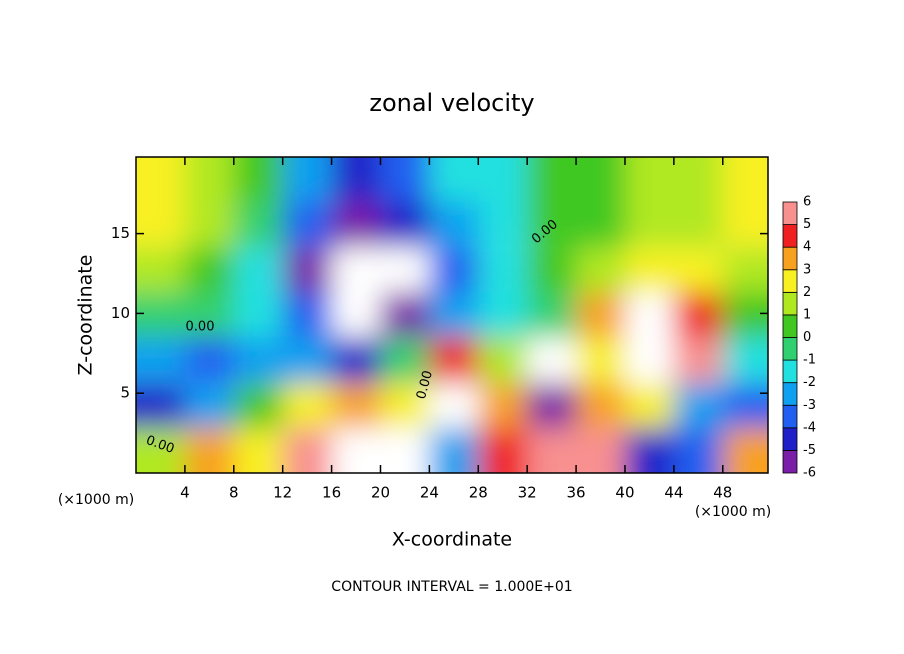 The image size is (904, 654). I want to click on colorbar-label: 4, so click(807, 247).